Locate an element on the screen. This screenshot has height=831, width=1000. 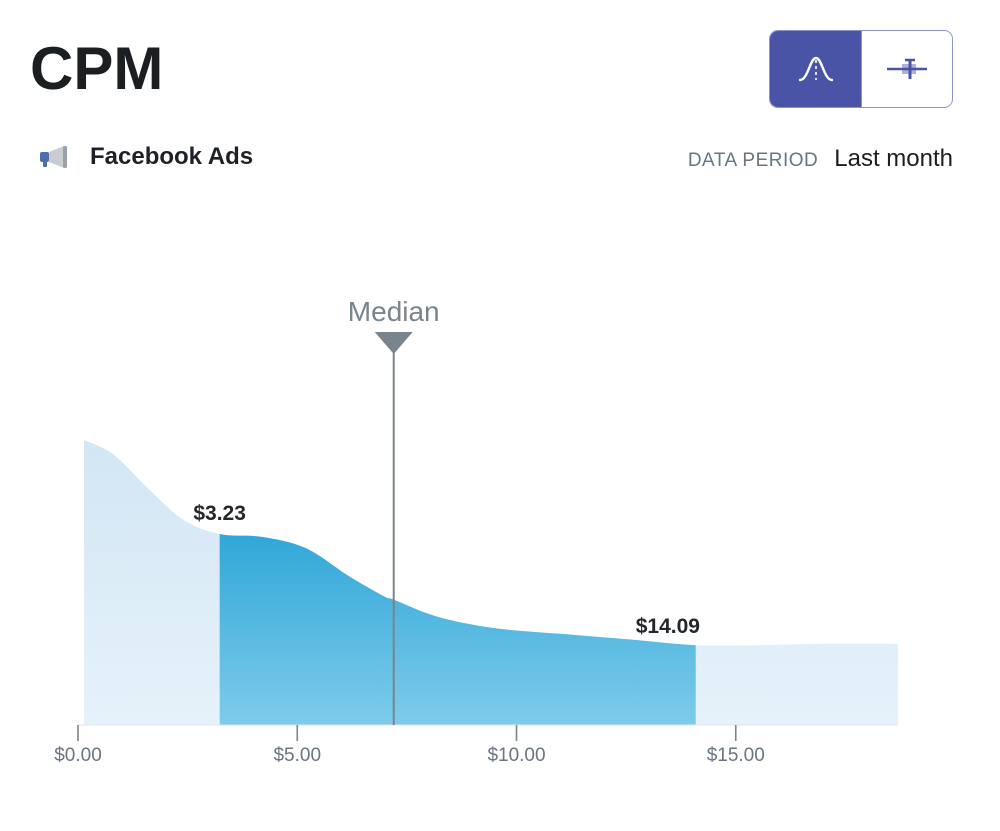
band-high-label: $14.09 is located at coordinates (668, 626).